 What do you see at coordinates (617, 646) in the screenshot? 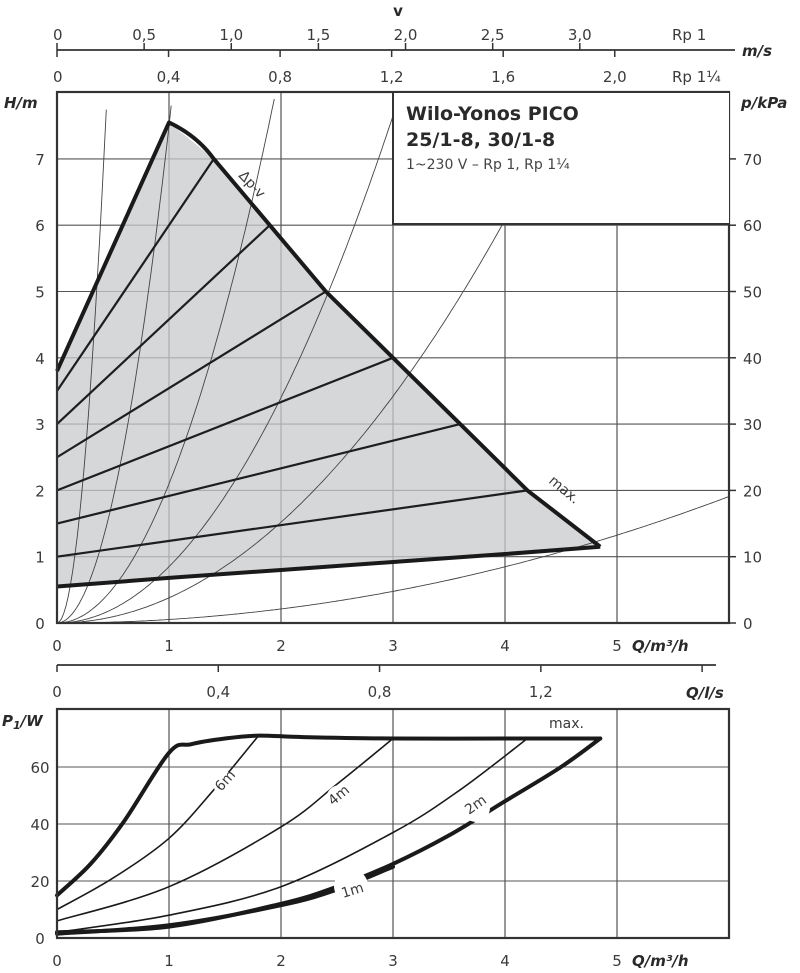
I see `flow-tick-label: 5` at bounding box center [617, 646].